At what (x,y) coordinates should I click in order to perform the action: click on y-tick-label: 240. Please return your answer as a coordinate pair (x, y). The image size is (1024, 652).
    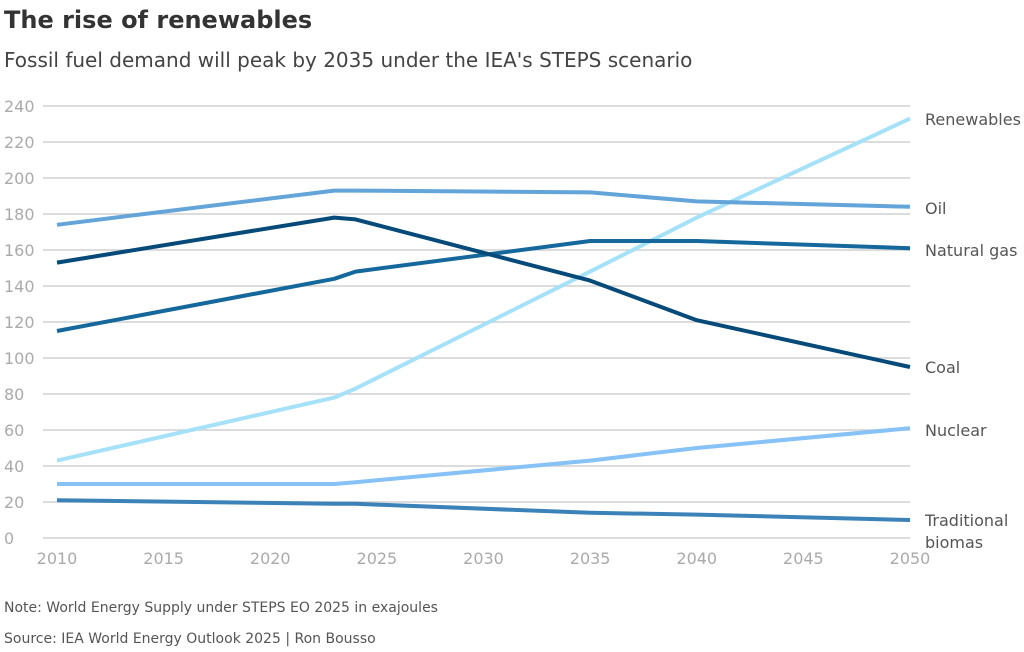
    Looking at the image, I should click on (19, 106).